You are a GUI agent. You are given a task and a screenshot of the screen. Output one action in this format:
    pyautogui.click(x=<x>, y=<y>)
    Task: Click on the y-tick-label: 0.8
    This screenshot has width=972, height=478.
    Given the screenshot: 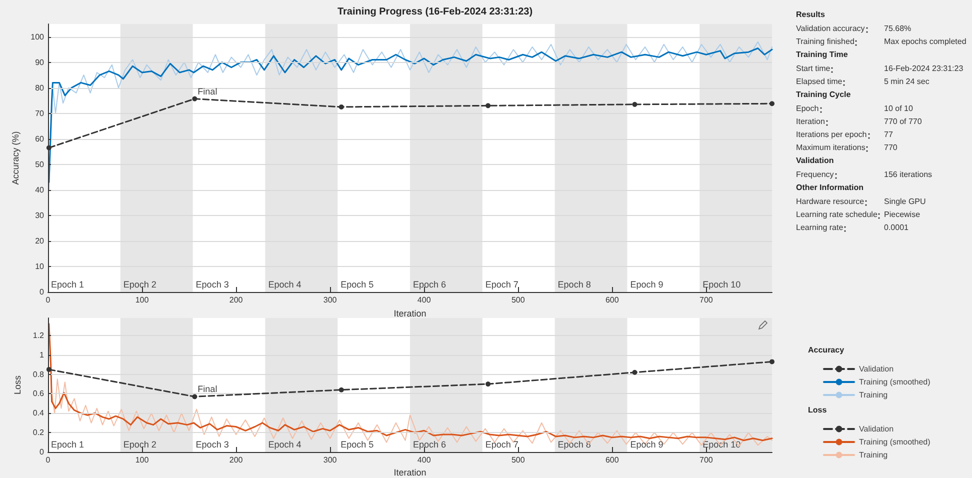 What is the action you would take?
    pyautogui.click(x=38, y=374)
    